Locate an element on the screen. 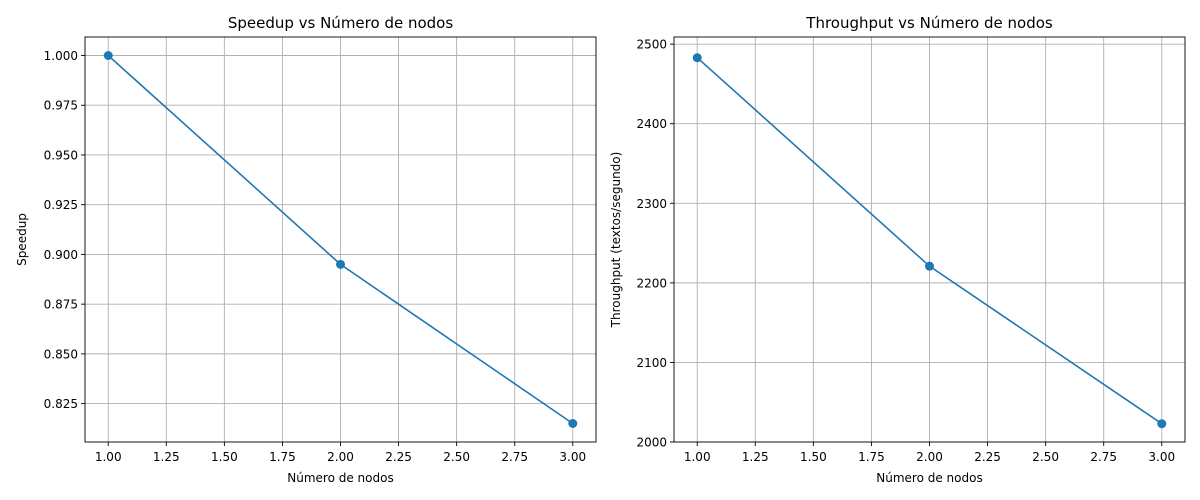 This screenshot has height=500, width=1200. throughput-y-tick-label-2: 2200 is located at coordinates (651, 283).